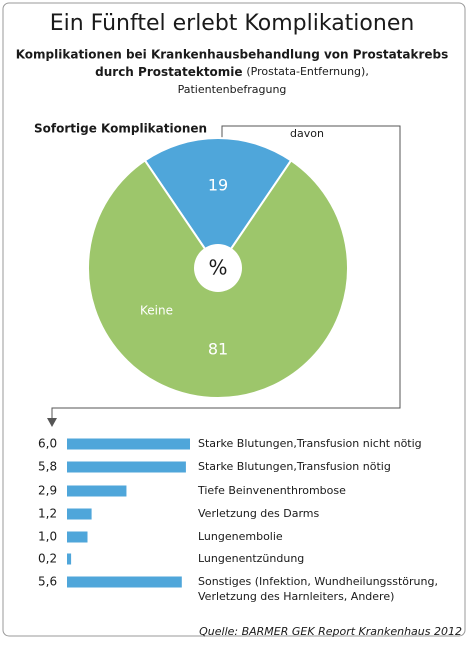  Describe the element at coordinates (294, 466) in the screenshot. I see `category-label: Starke Blutungen,Transfusion nötig` at that location.